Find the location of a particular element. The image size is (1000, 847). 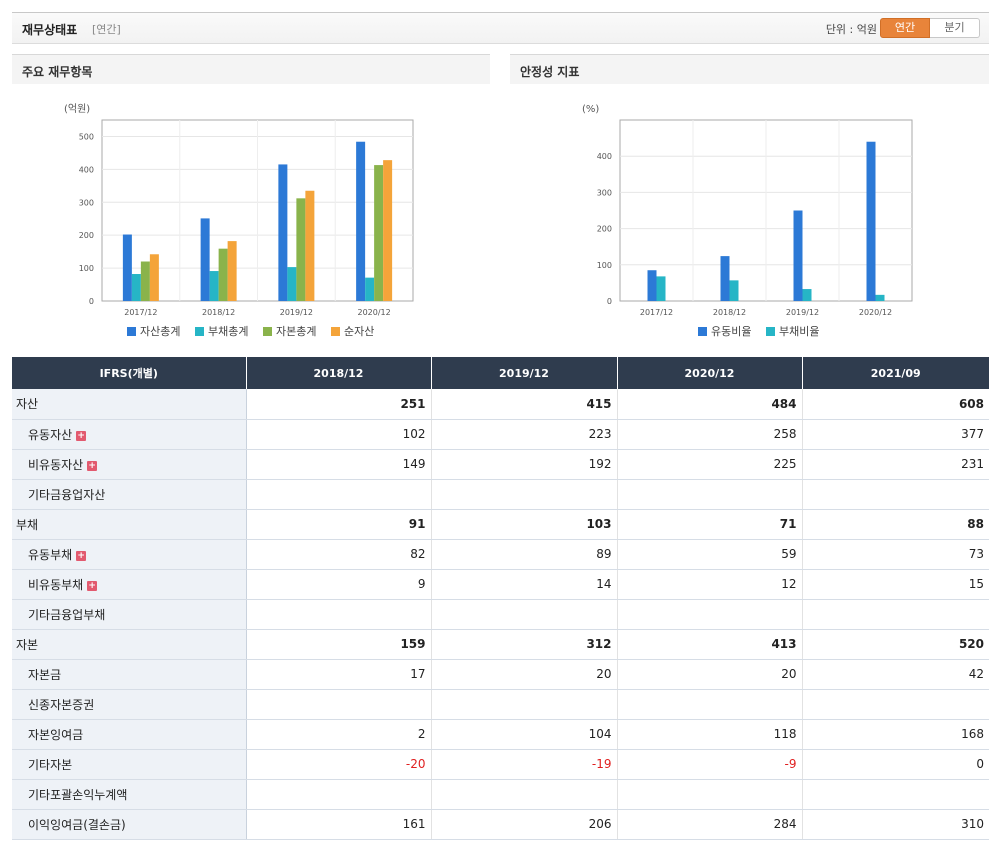

row-label-text: 비유동부채 is located at coordinates (56, 584).